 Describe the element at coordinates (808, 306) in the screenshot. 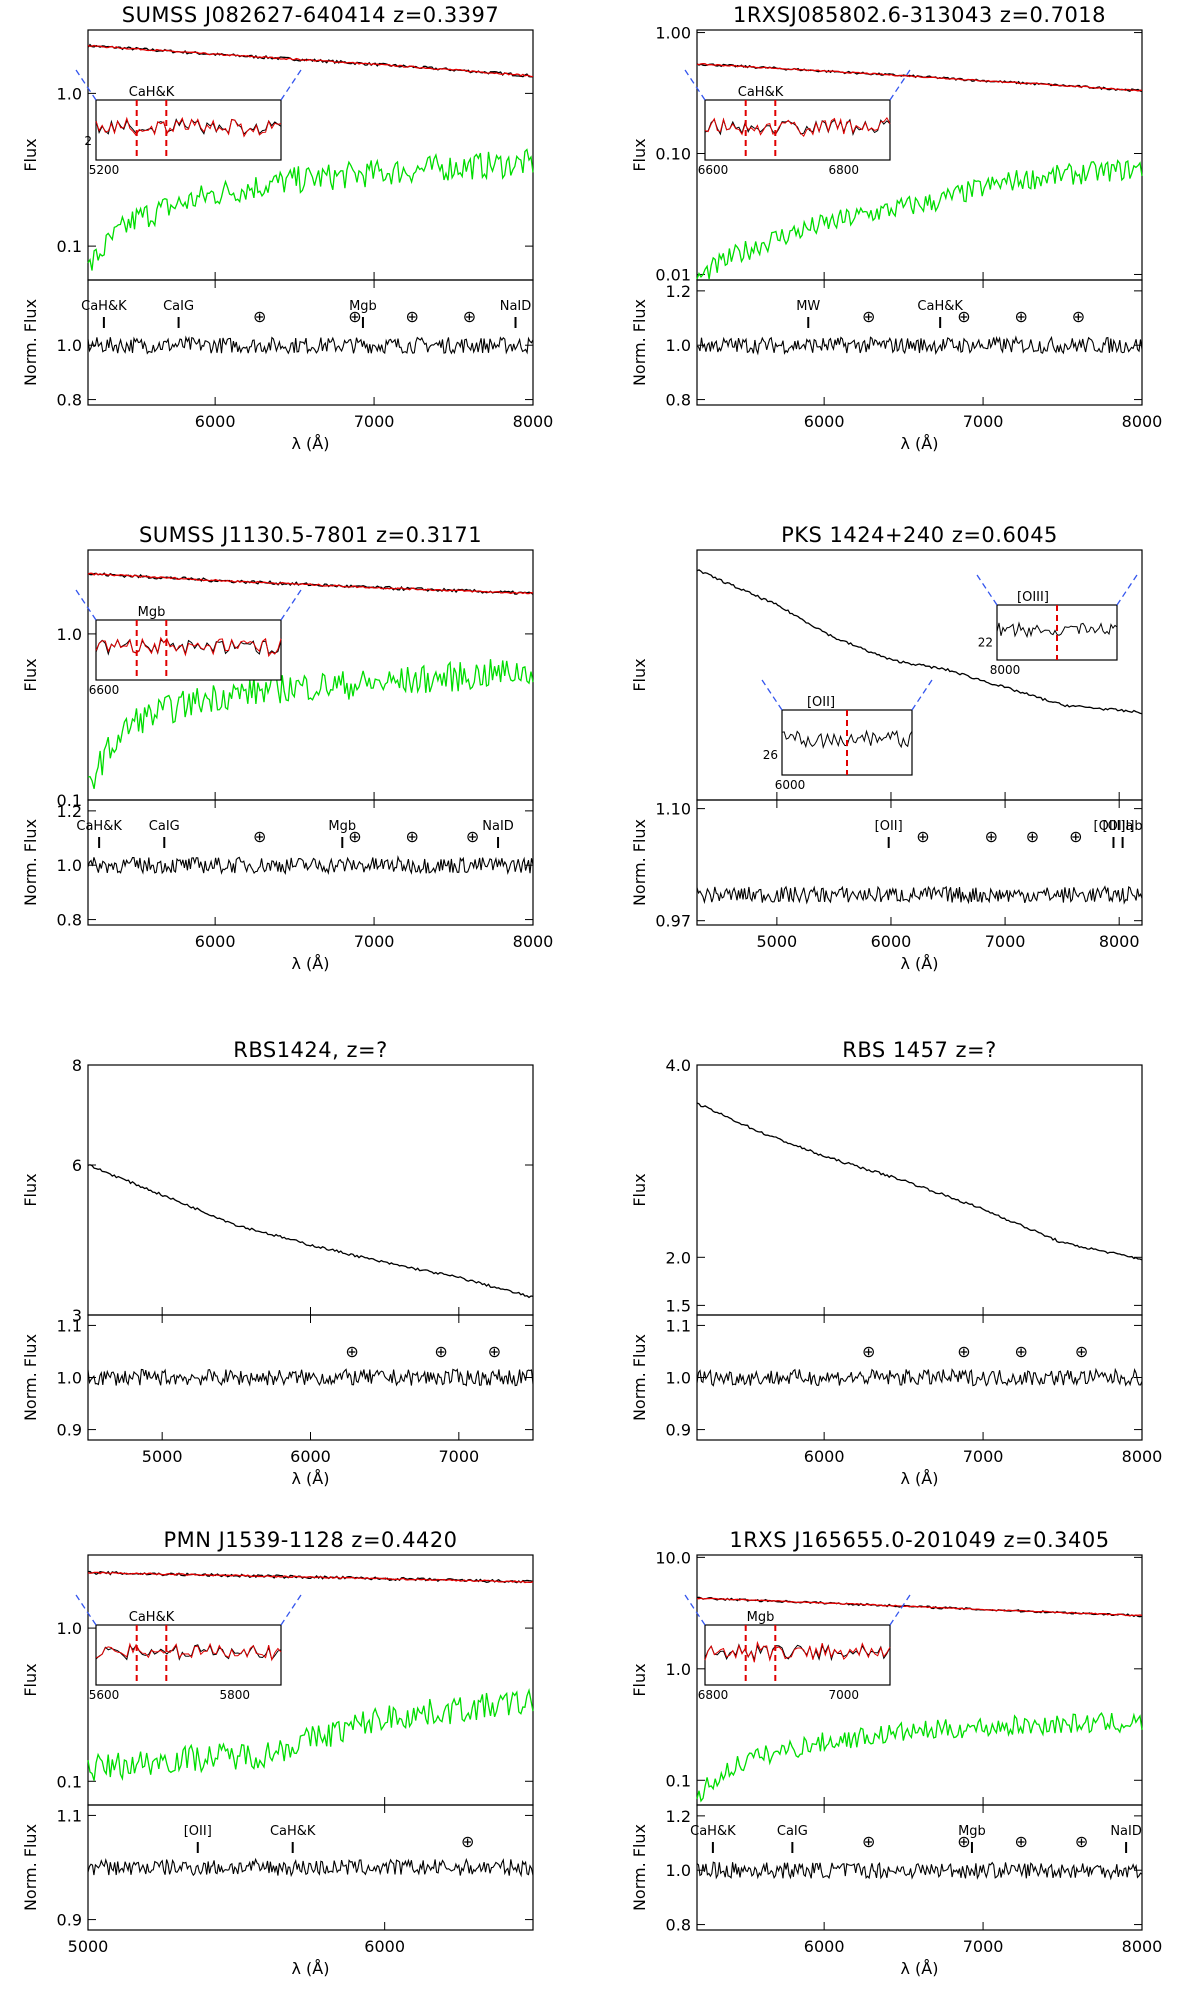

I see `line-label: MW` at that location.